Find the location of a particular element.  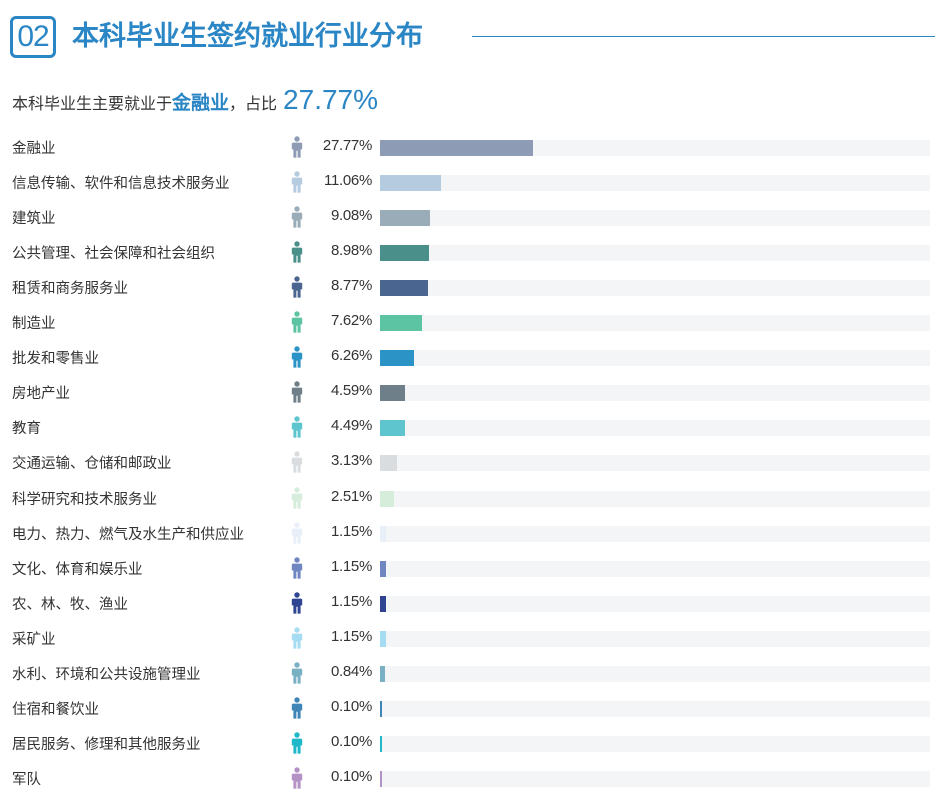

category-label: 交通运输、仓储和邮政业 is located at coordinates (92, 464).